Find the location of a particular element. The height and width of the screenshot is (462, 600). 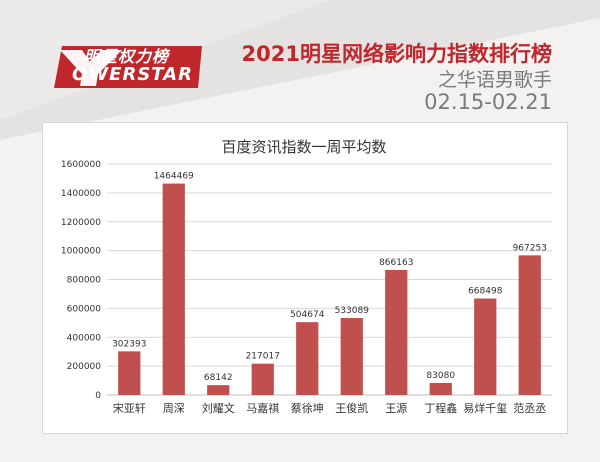

x-tick-label: 蔡徐坤 is located at coordinates (307, 408).